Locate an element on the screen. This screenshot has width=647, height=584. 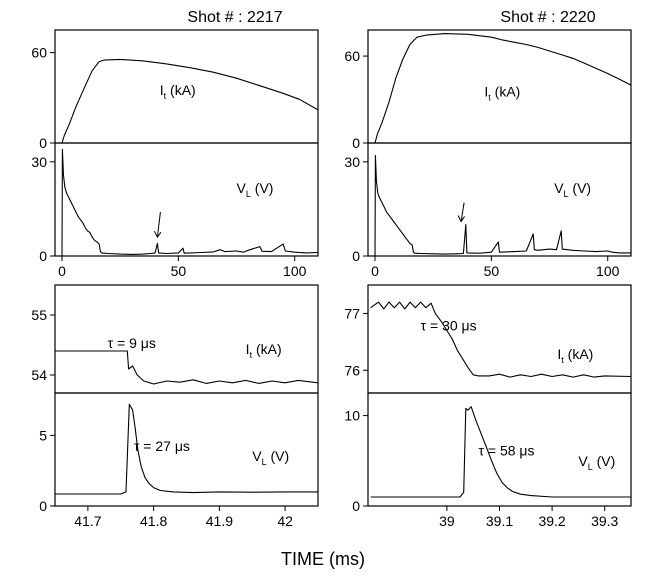
x-tick-label: 41.9 is located at coordinates (219, 521).